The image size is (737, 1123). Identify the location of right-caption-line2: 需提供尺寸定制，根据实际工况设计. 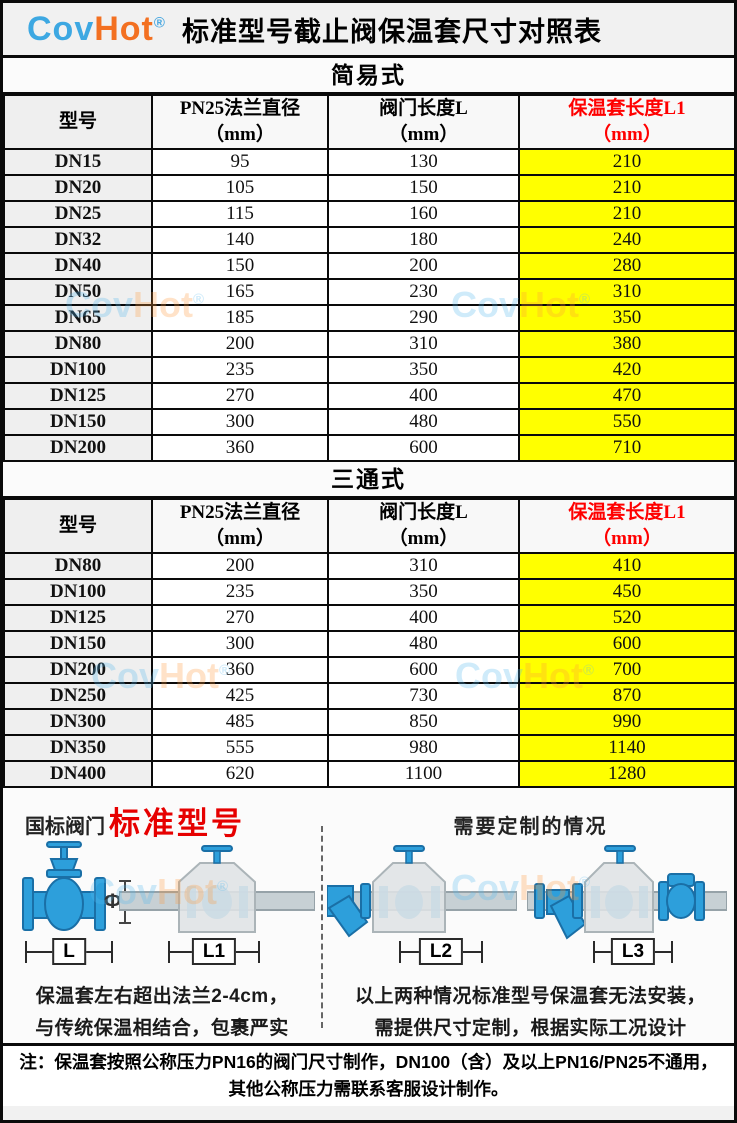
(530, 1028).